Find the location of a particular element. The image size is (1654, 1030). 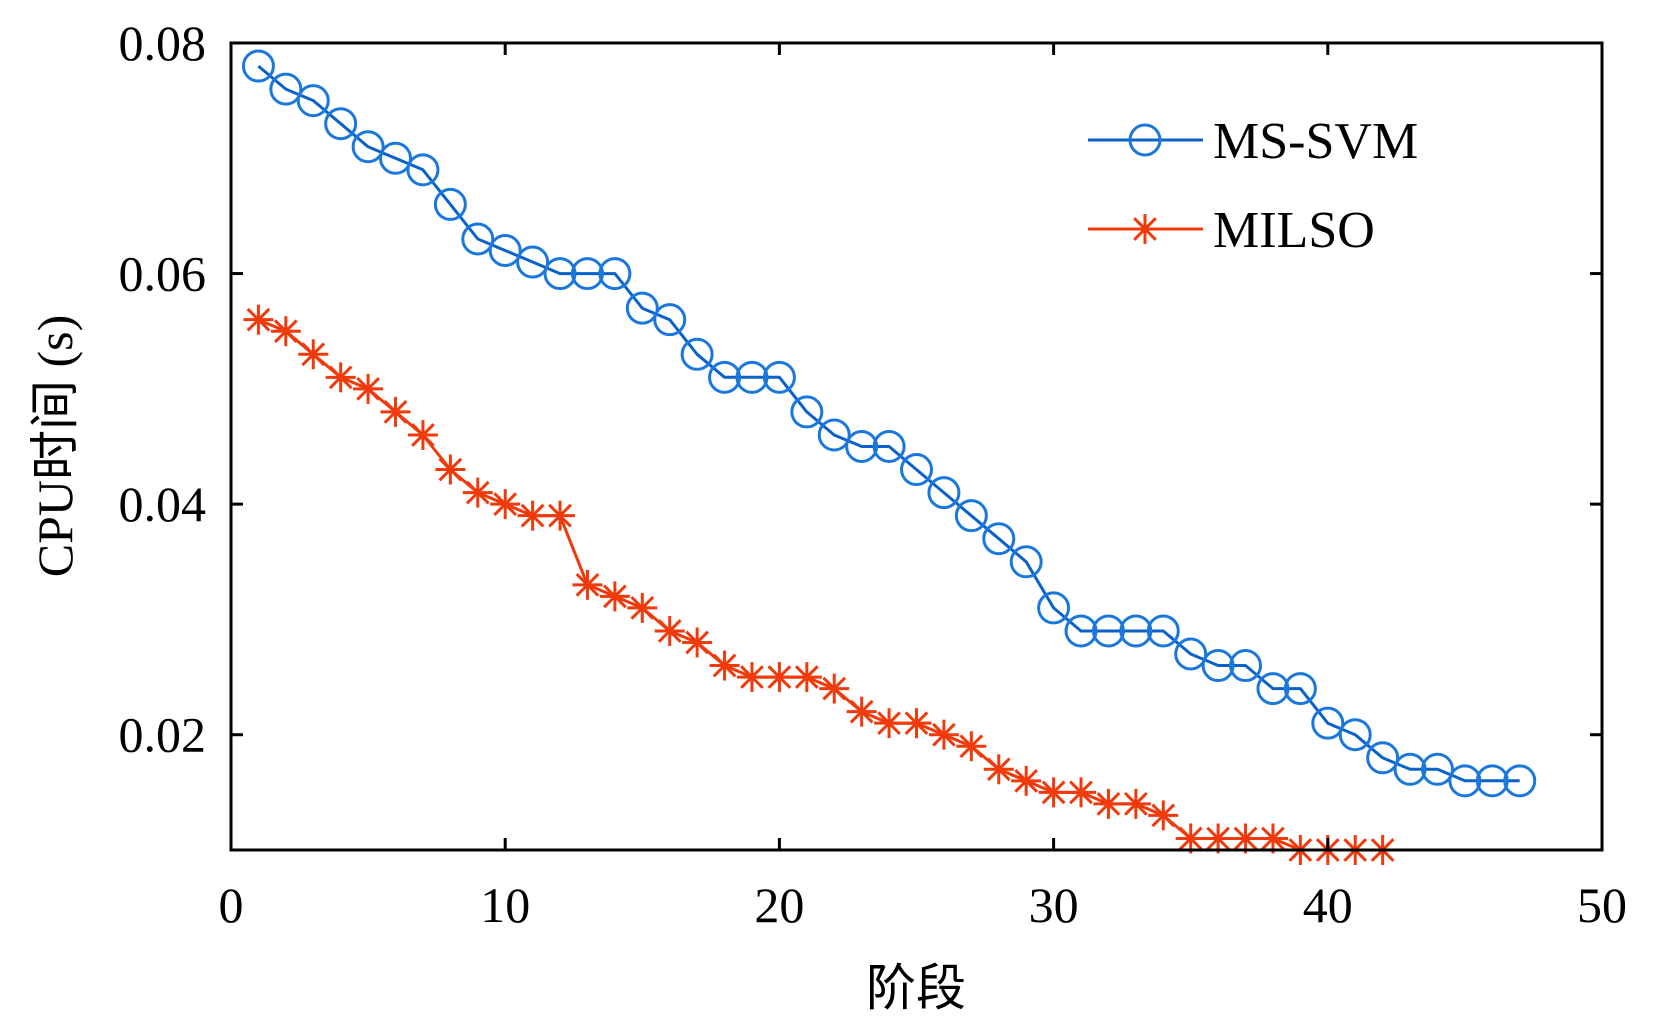

legend-label-ms-svm: MS-SVM is located at coordinates (1315, 141).